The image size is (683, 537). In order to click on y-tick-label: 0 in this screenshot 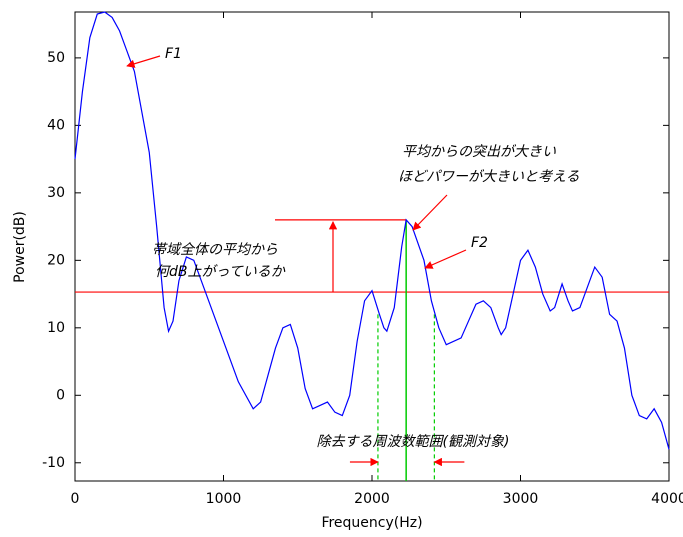, I will do `click(60, 395)`.